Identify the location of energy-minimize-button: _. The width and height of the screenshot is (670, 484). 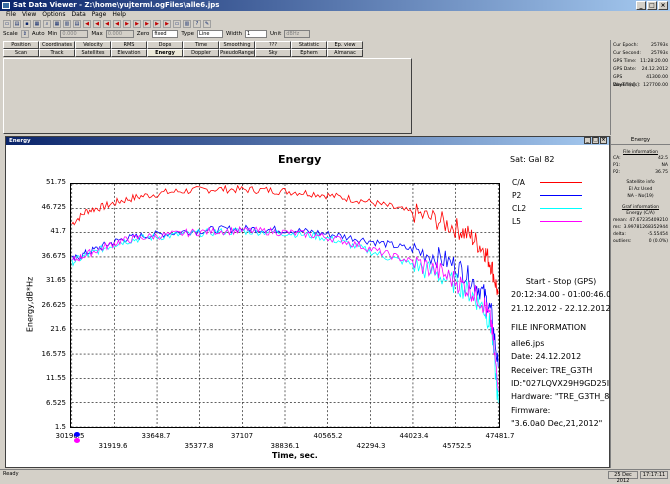
(587, 140).